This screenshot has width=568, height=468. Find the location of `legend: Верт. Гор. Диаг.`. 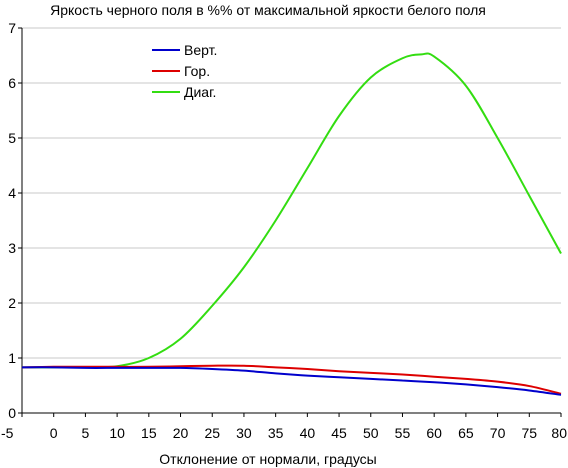

legend: Верт. Гор. Диаг. is located at coordinates (184, 71).